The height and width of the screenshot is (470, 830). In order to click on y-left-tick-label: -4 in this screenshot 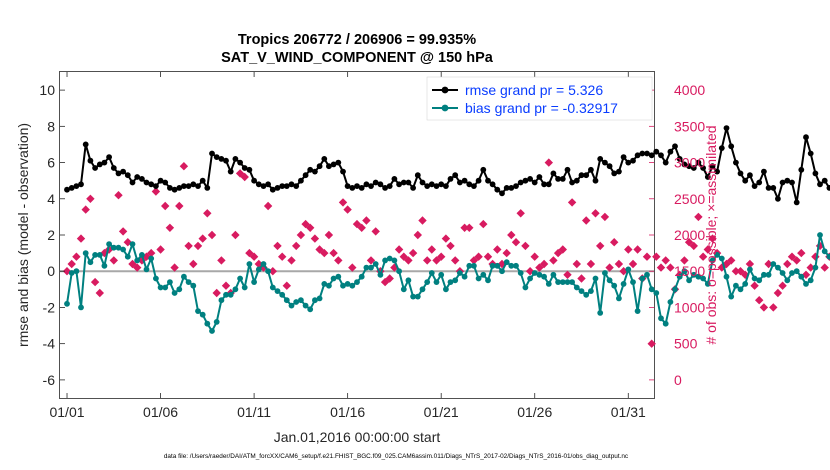, I will do `click(49, 344)`.